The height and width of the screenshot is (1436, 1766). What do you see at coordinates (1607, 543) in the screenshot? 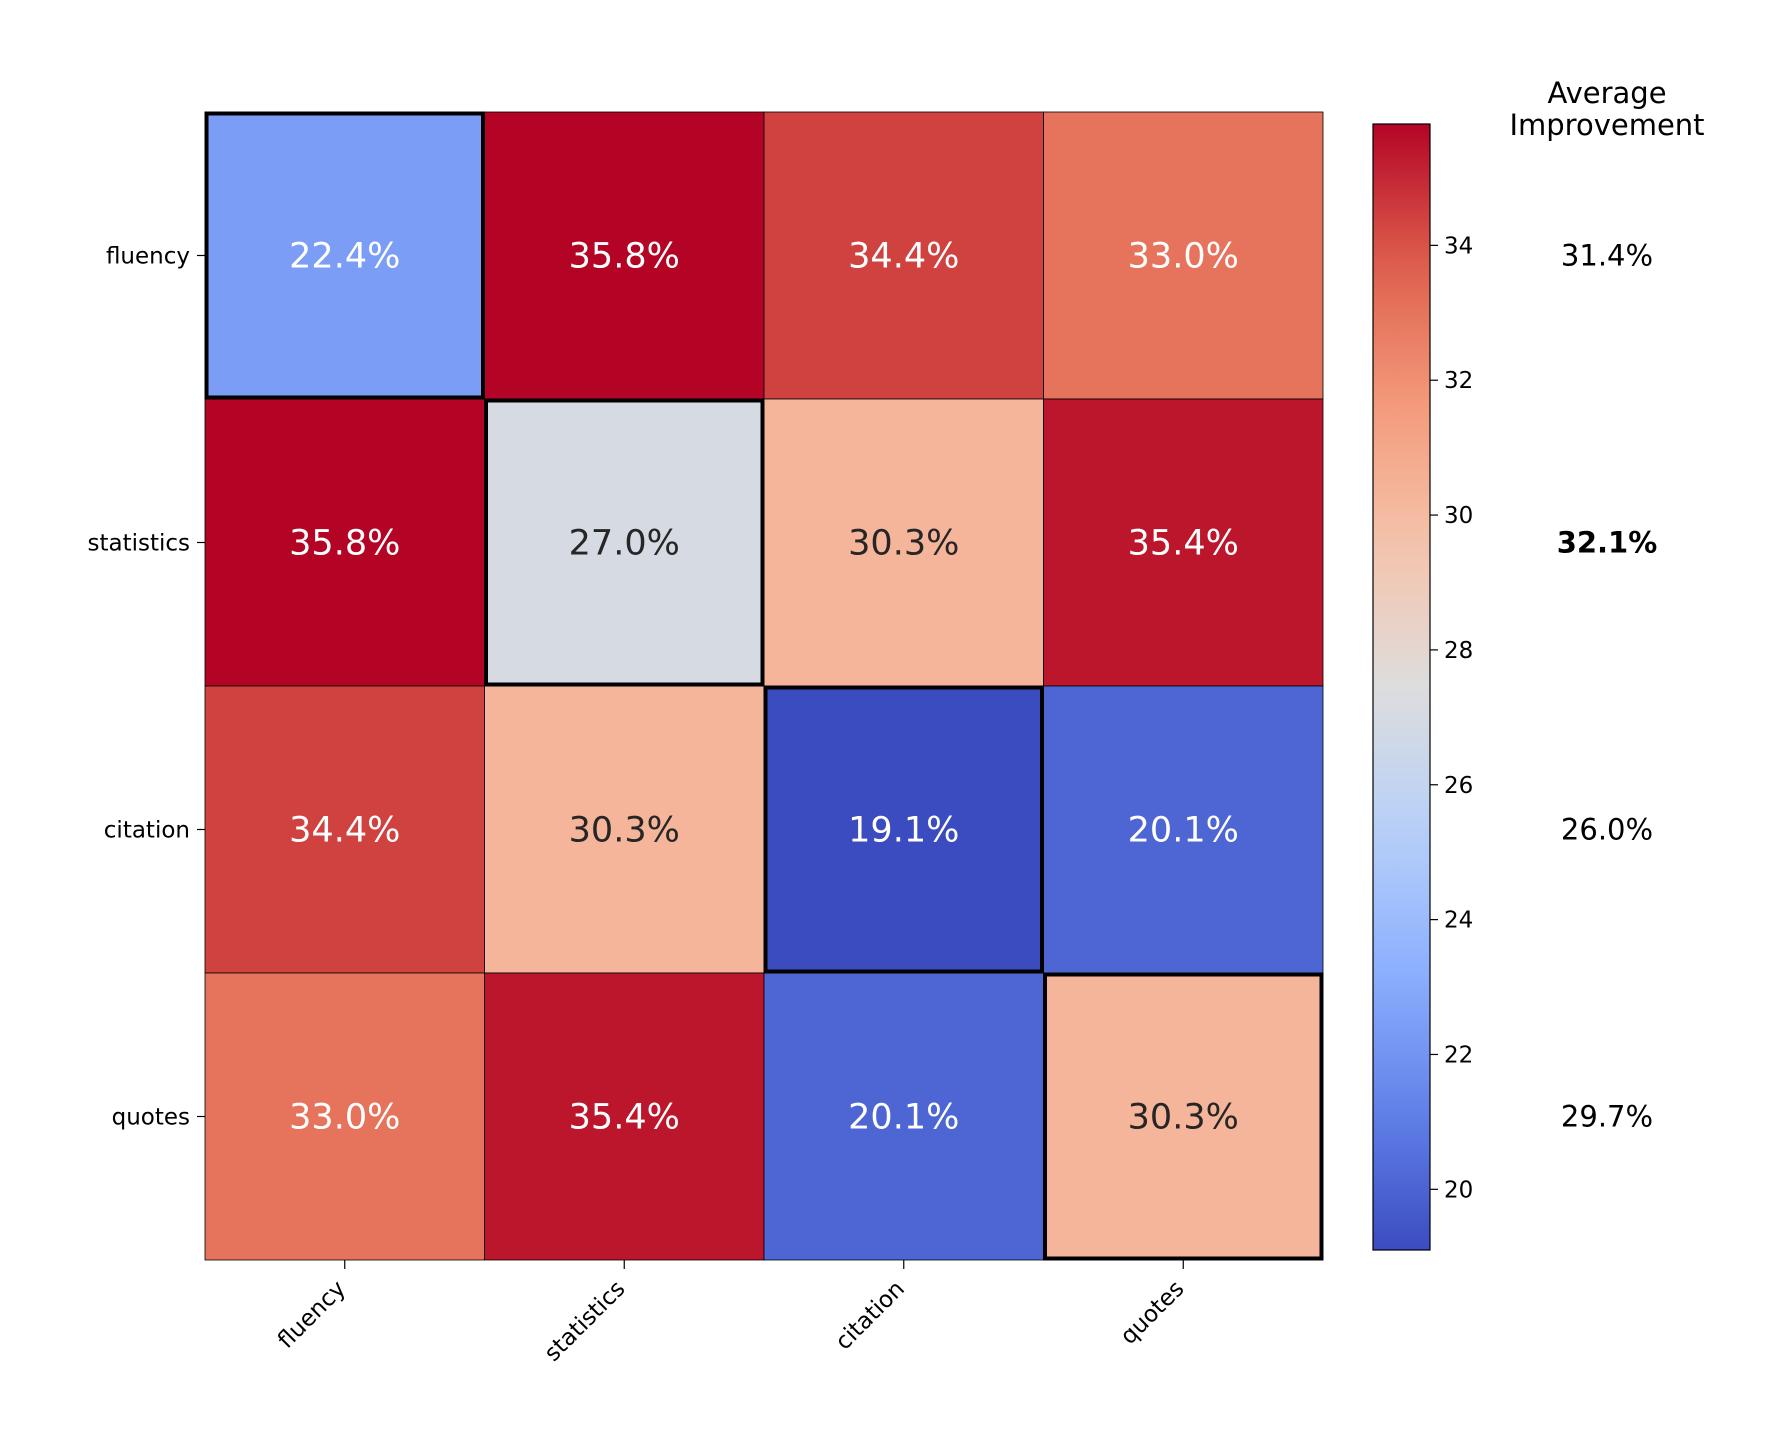
I see `average-value-label: 32.1%` at bounding box center [1607, 543].